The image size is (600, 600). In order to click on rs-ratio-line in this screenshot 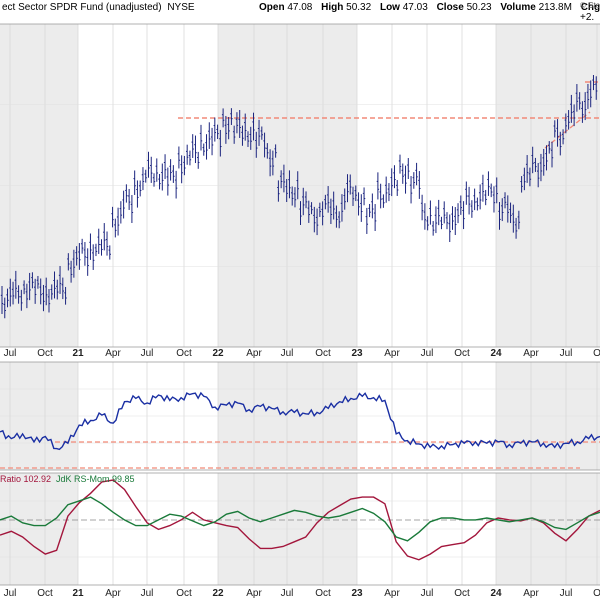, I will do `click(300, 520)`.